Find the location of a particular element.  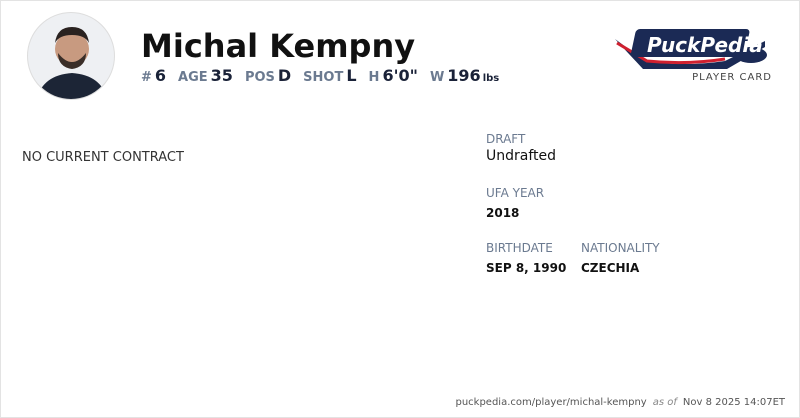

player-url: puckpedia.com/player/michal-kempny is located at coordinates (551, 402).